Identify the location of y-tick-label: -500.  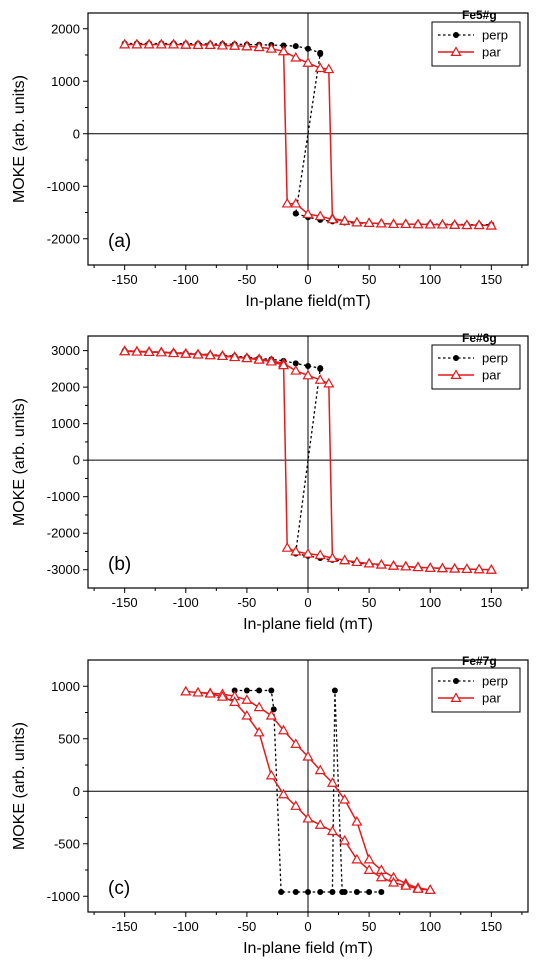
(67, 843).